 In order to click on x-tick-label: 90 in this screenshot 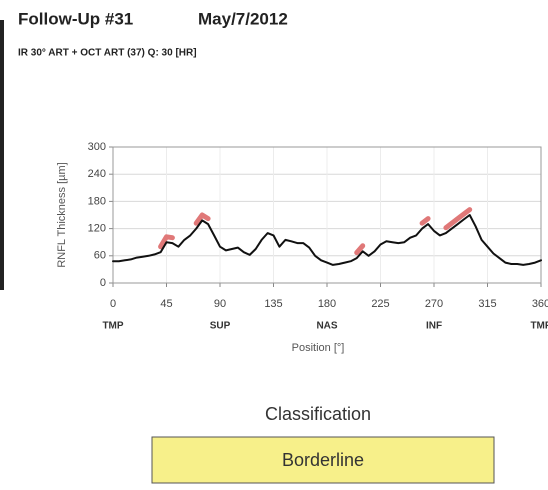, I will do `click(220, 304)`.